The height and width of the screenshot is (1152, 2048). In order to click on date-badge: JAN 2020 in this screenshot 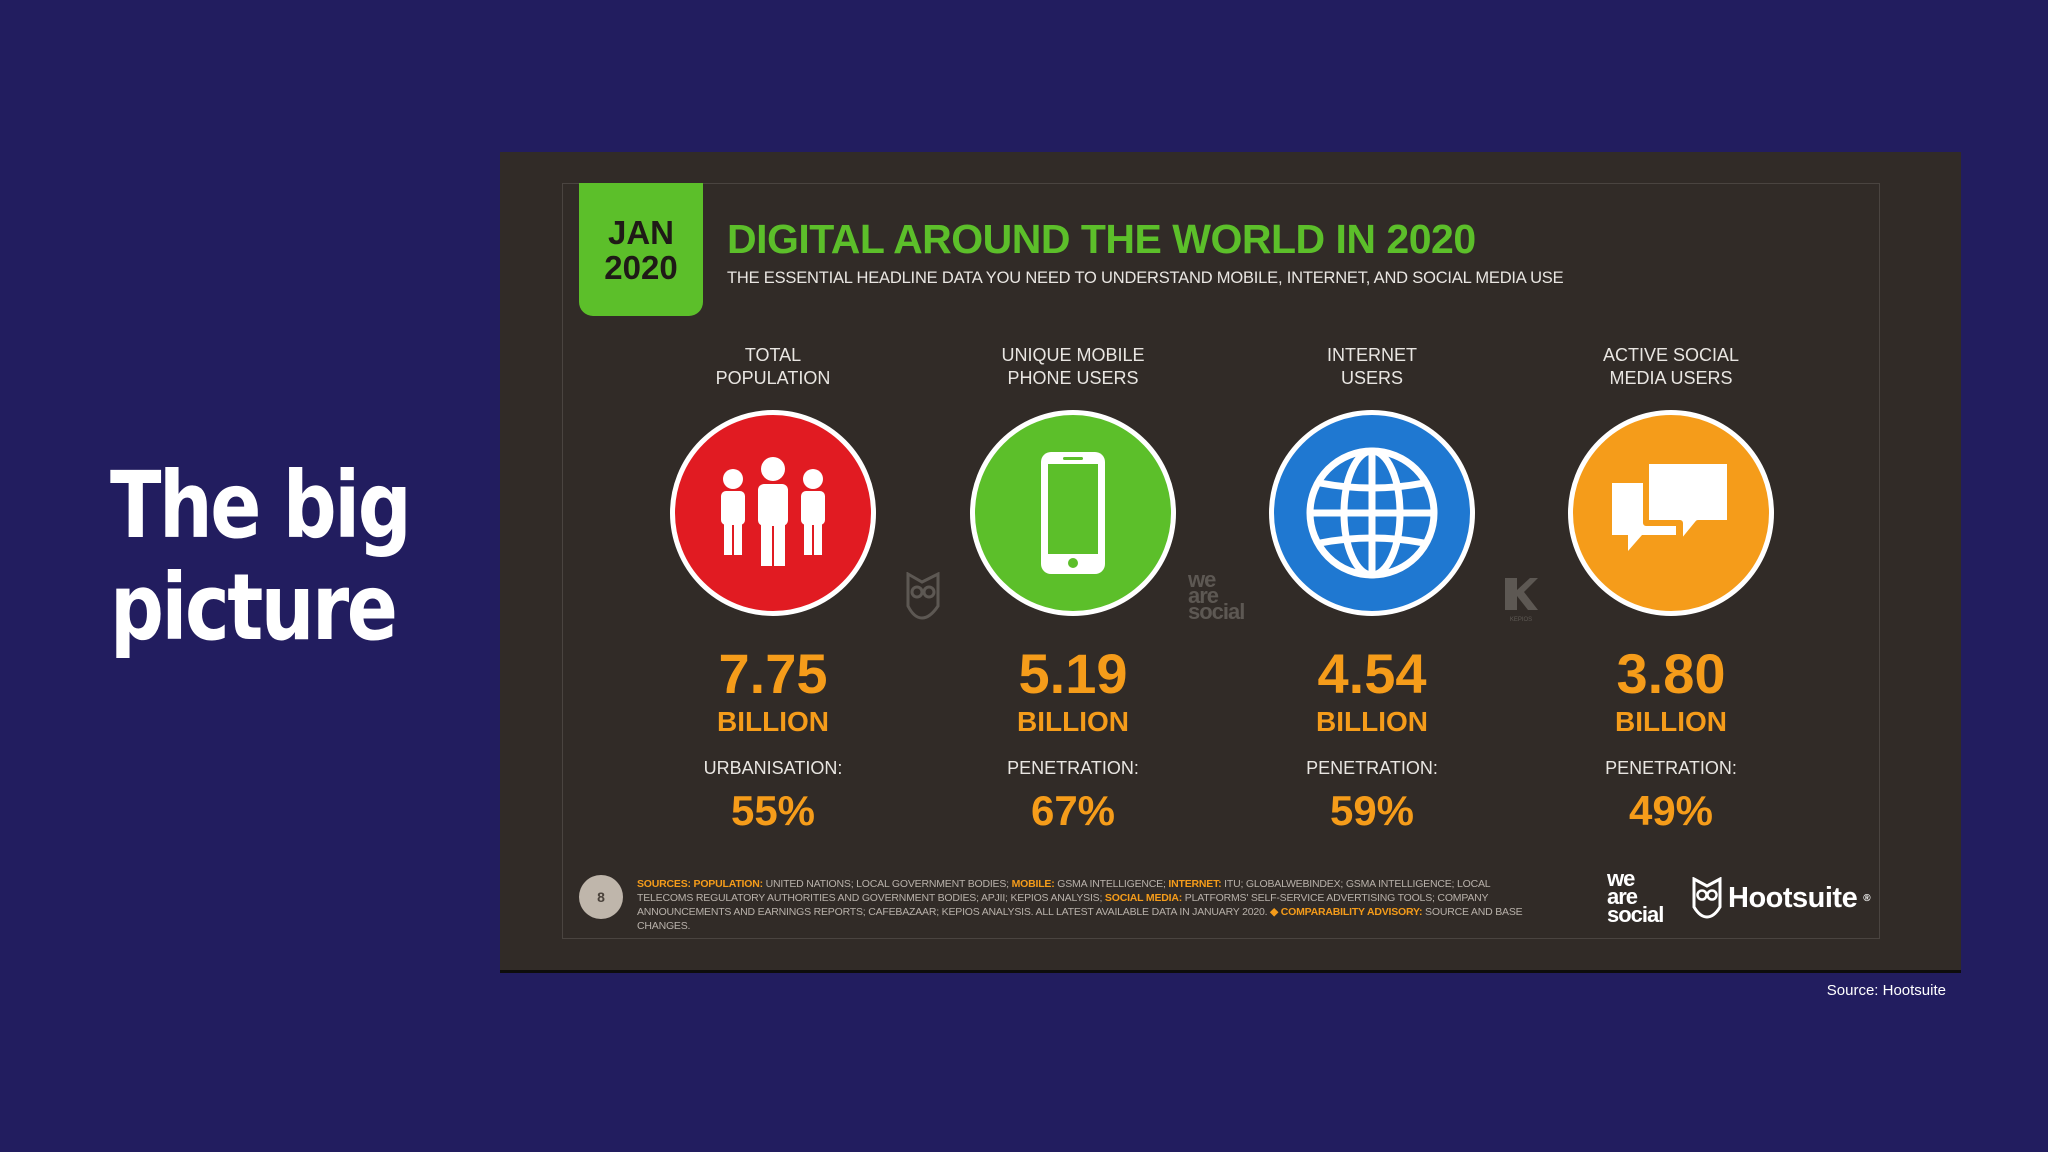, I will do `click(641, 249)`.